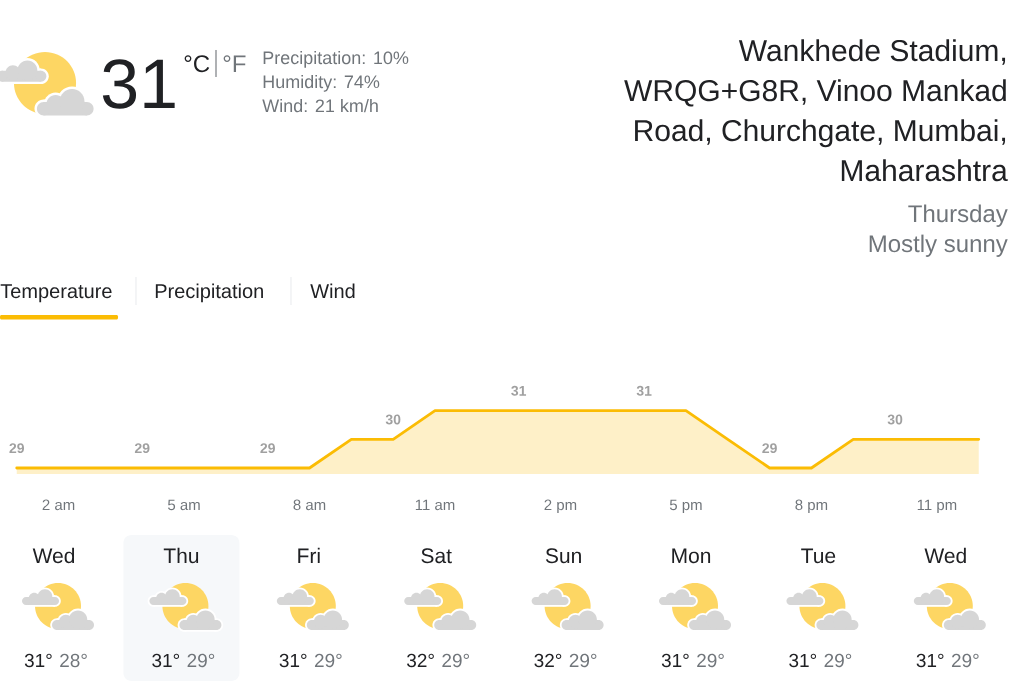 The image size is (1024, 695). I want to click on text: Precipitation: 10%, so click(336, 59).